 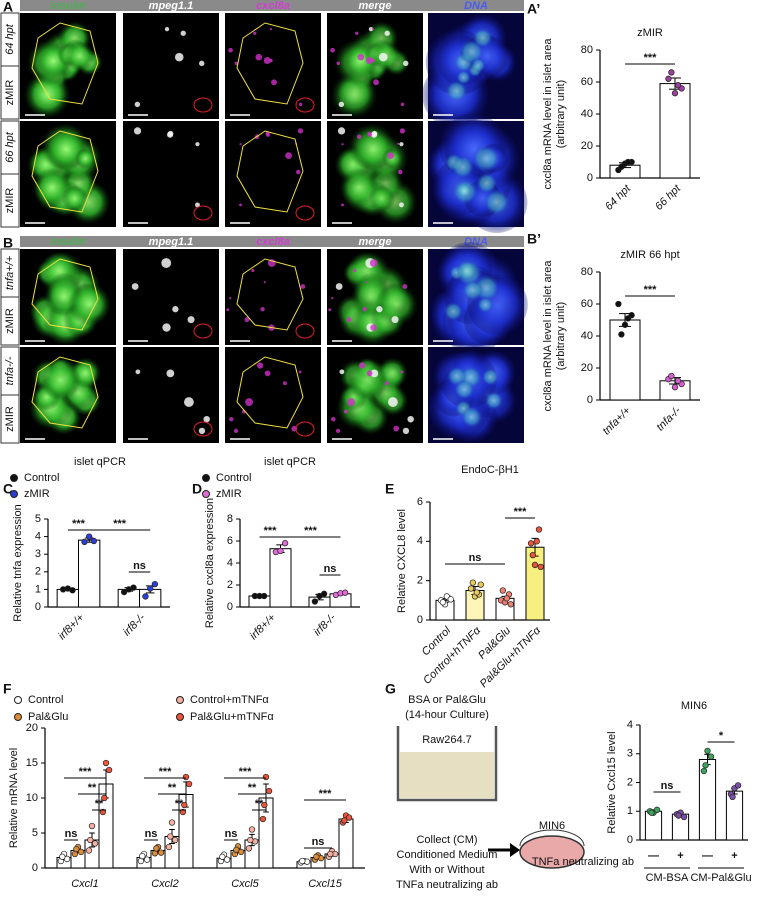 I want to click on micrograph, so click(x=171, y=395).